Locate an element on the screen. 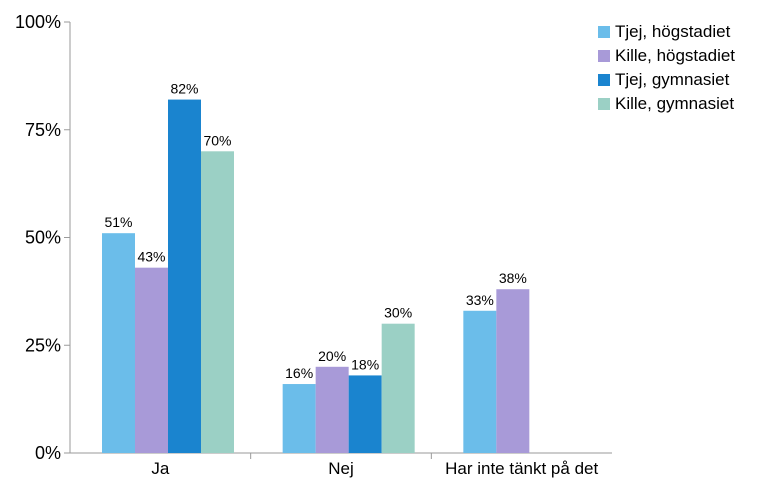 Image resolution: width=784 pixels, height=481 pixels. y-tick-label: 100% is located at coordinates (38, 22).